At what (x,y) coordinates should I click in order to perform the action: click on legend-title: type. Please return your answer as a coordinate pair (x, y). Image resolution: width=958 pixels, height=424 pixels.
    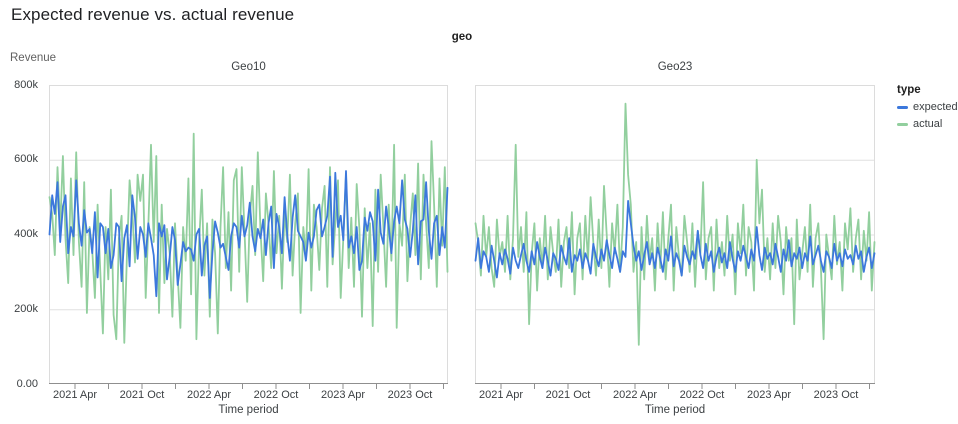
    Looking at the image, I should click on (909, 90).